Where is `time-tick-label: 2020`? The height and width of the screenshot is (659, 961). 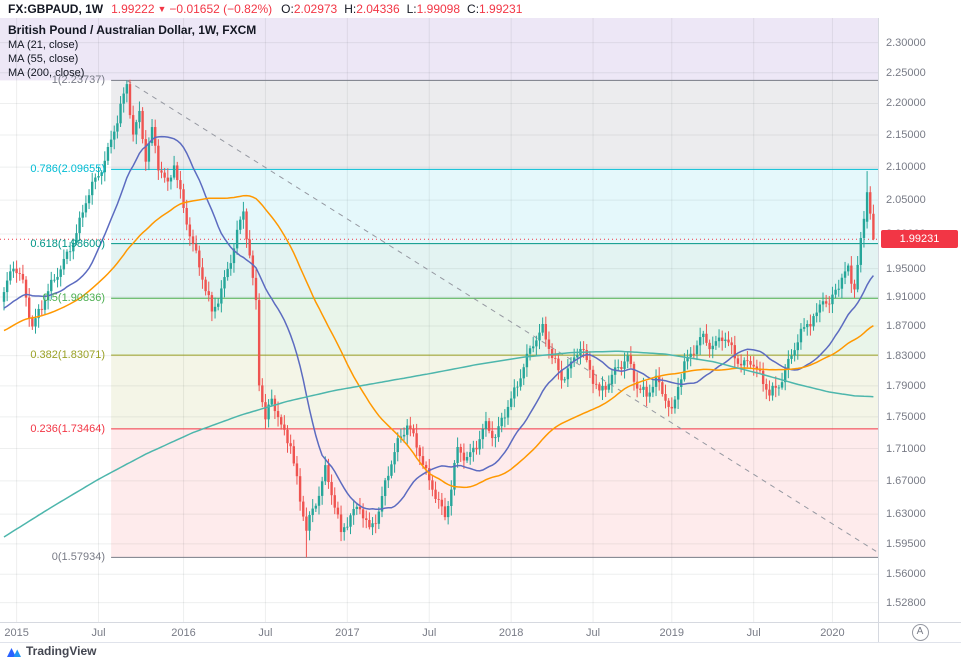 time-tick-label: 2020 is located at coordinates (832, 633).